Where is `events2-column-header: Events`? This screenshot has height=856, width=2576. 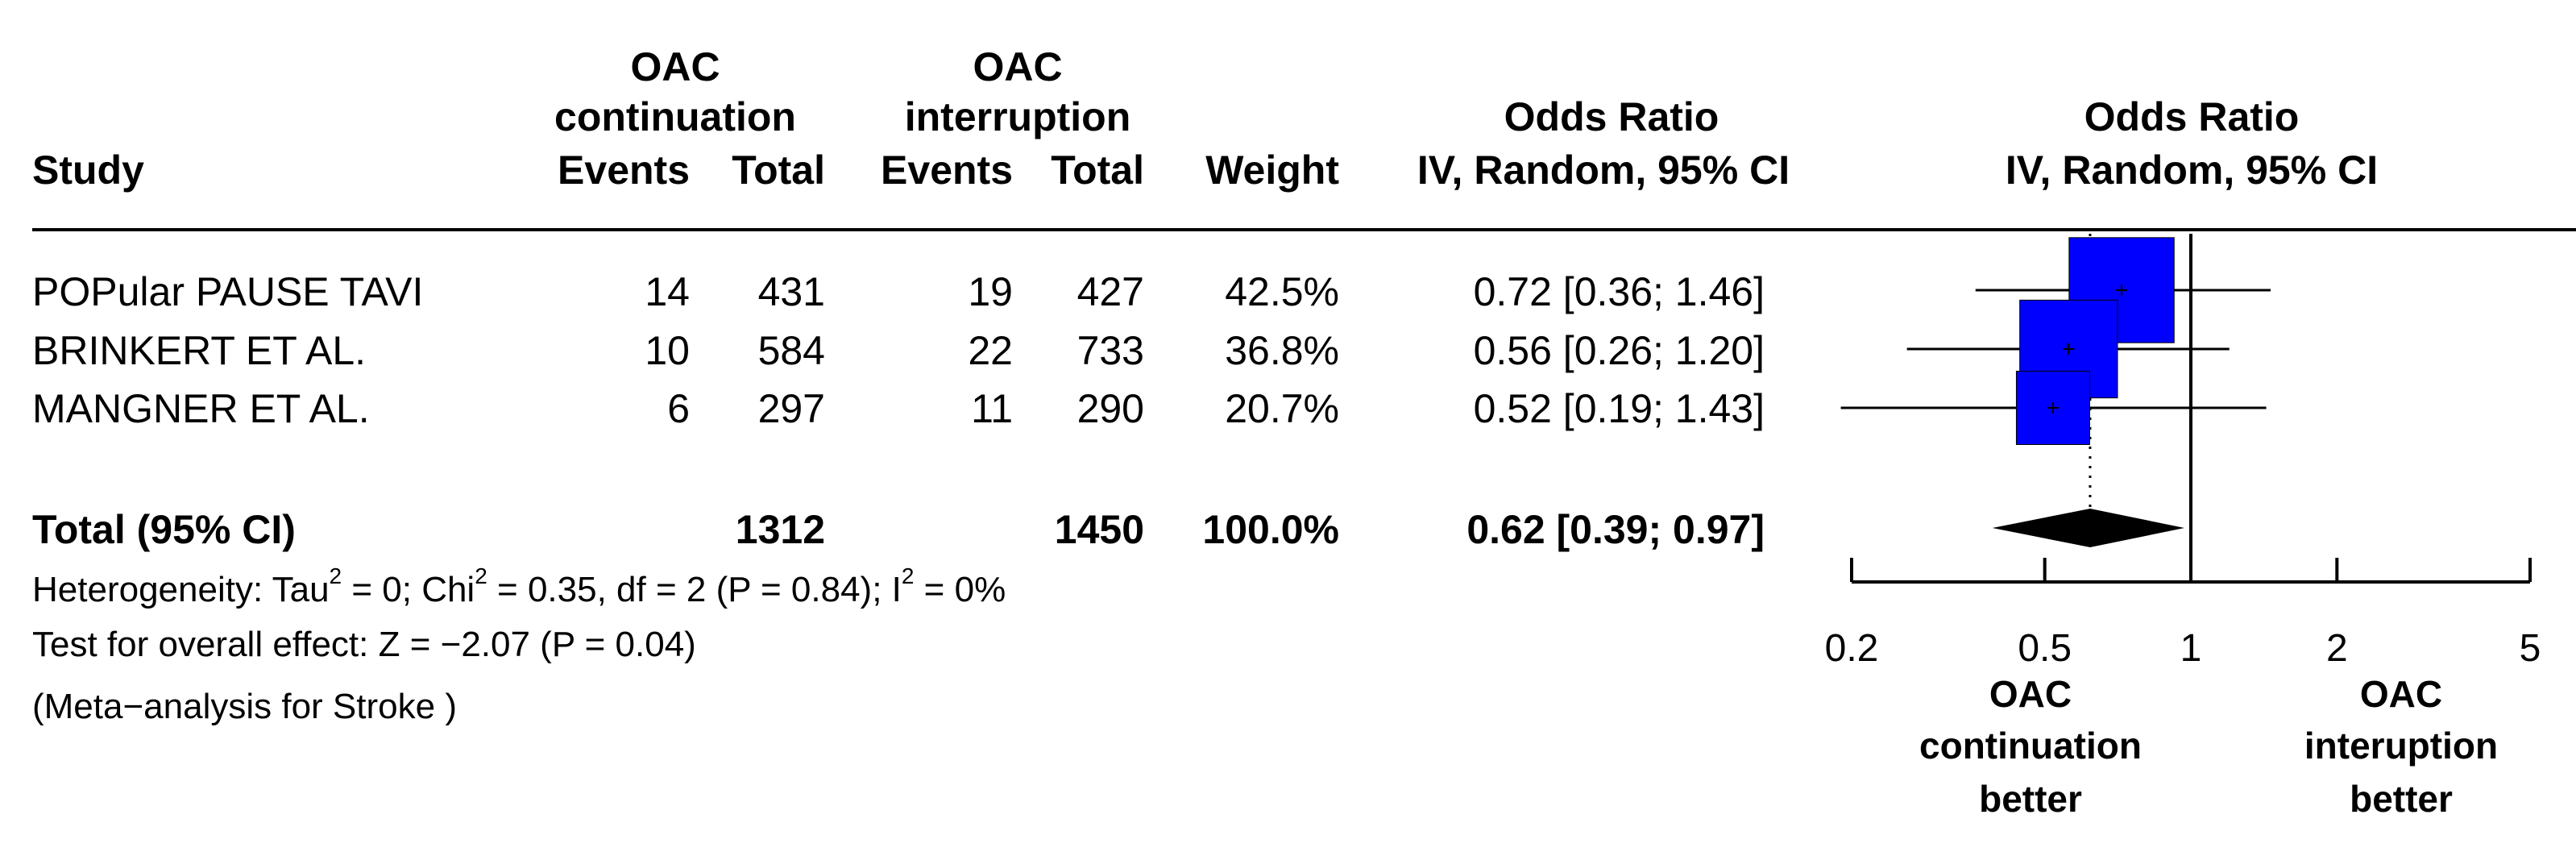
events2-column-header: Events is located at coordinates (947, 170).